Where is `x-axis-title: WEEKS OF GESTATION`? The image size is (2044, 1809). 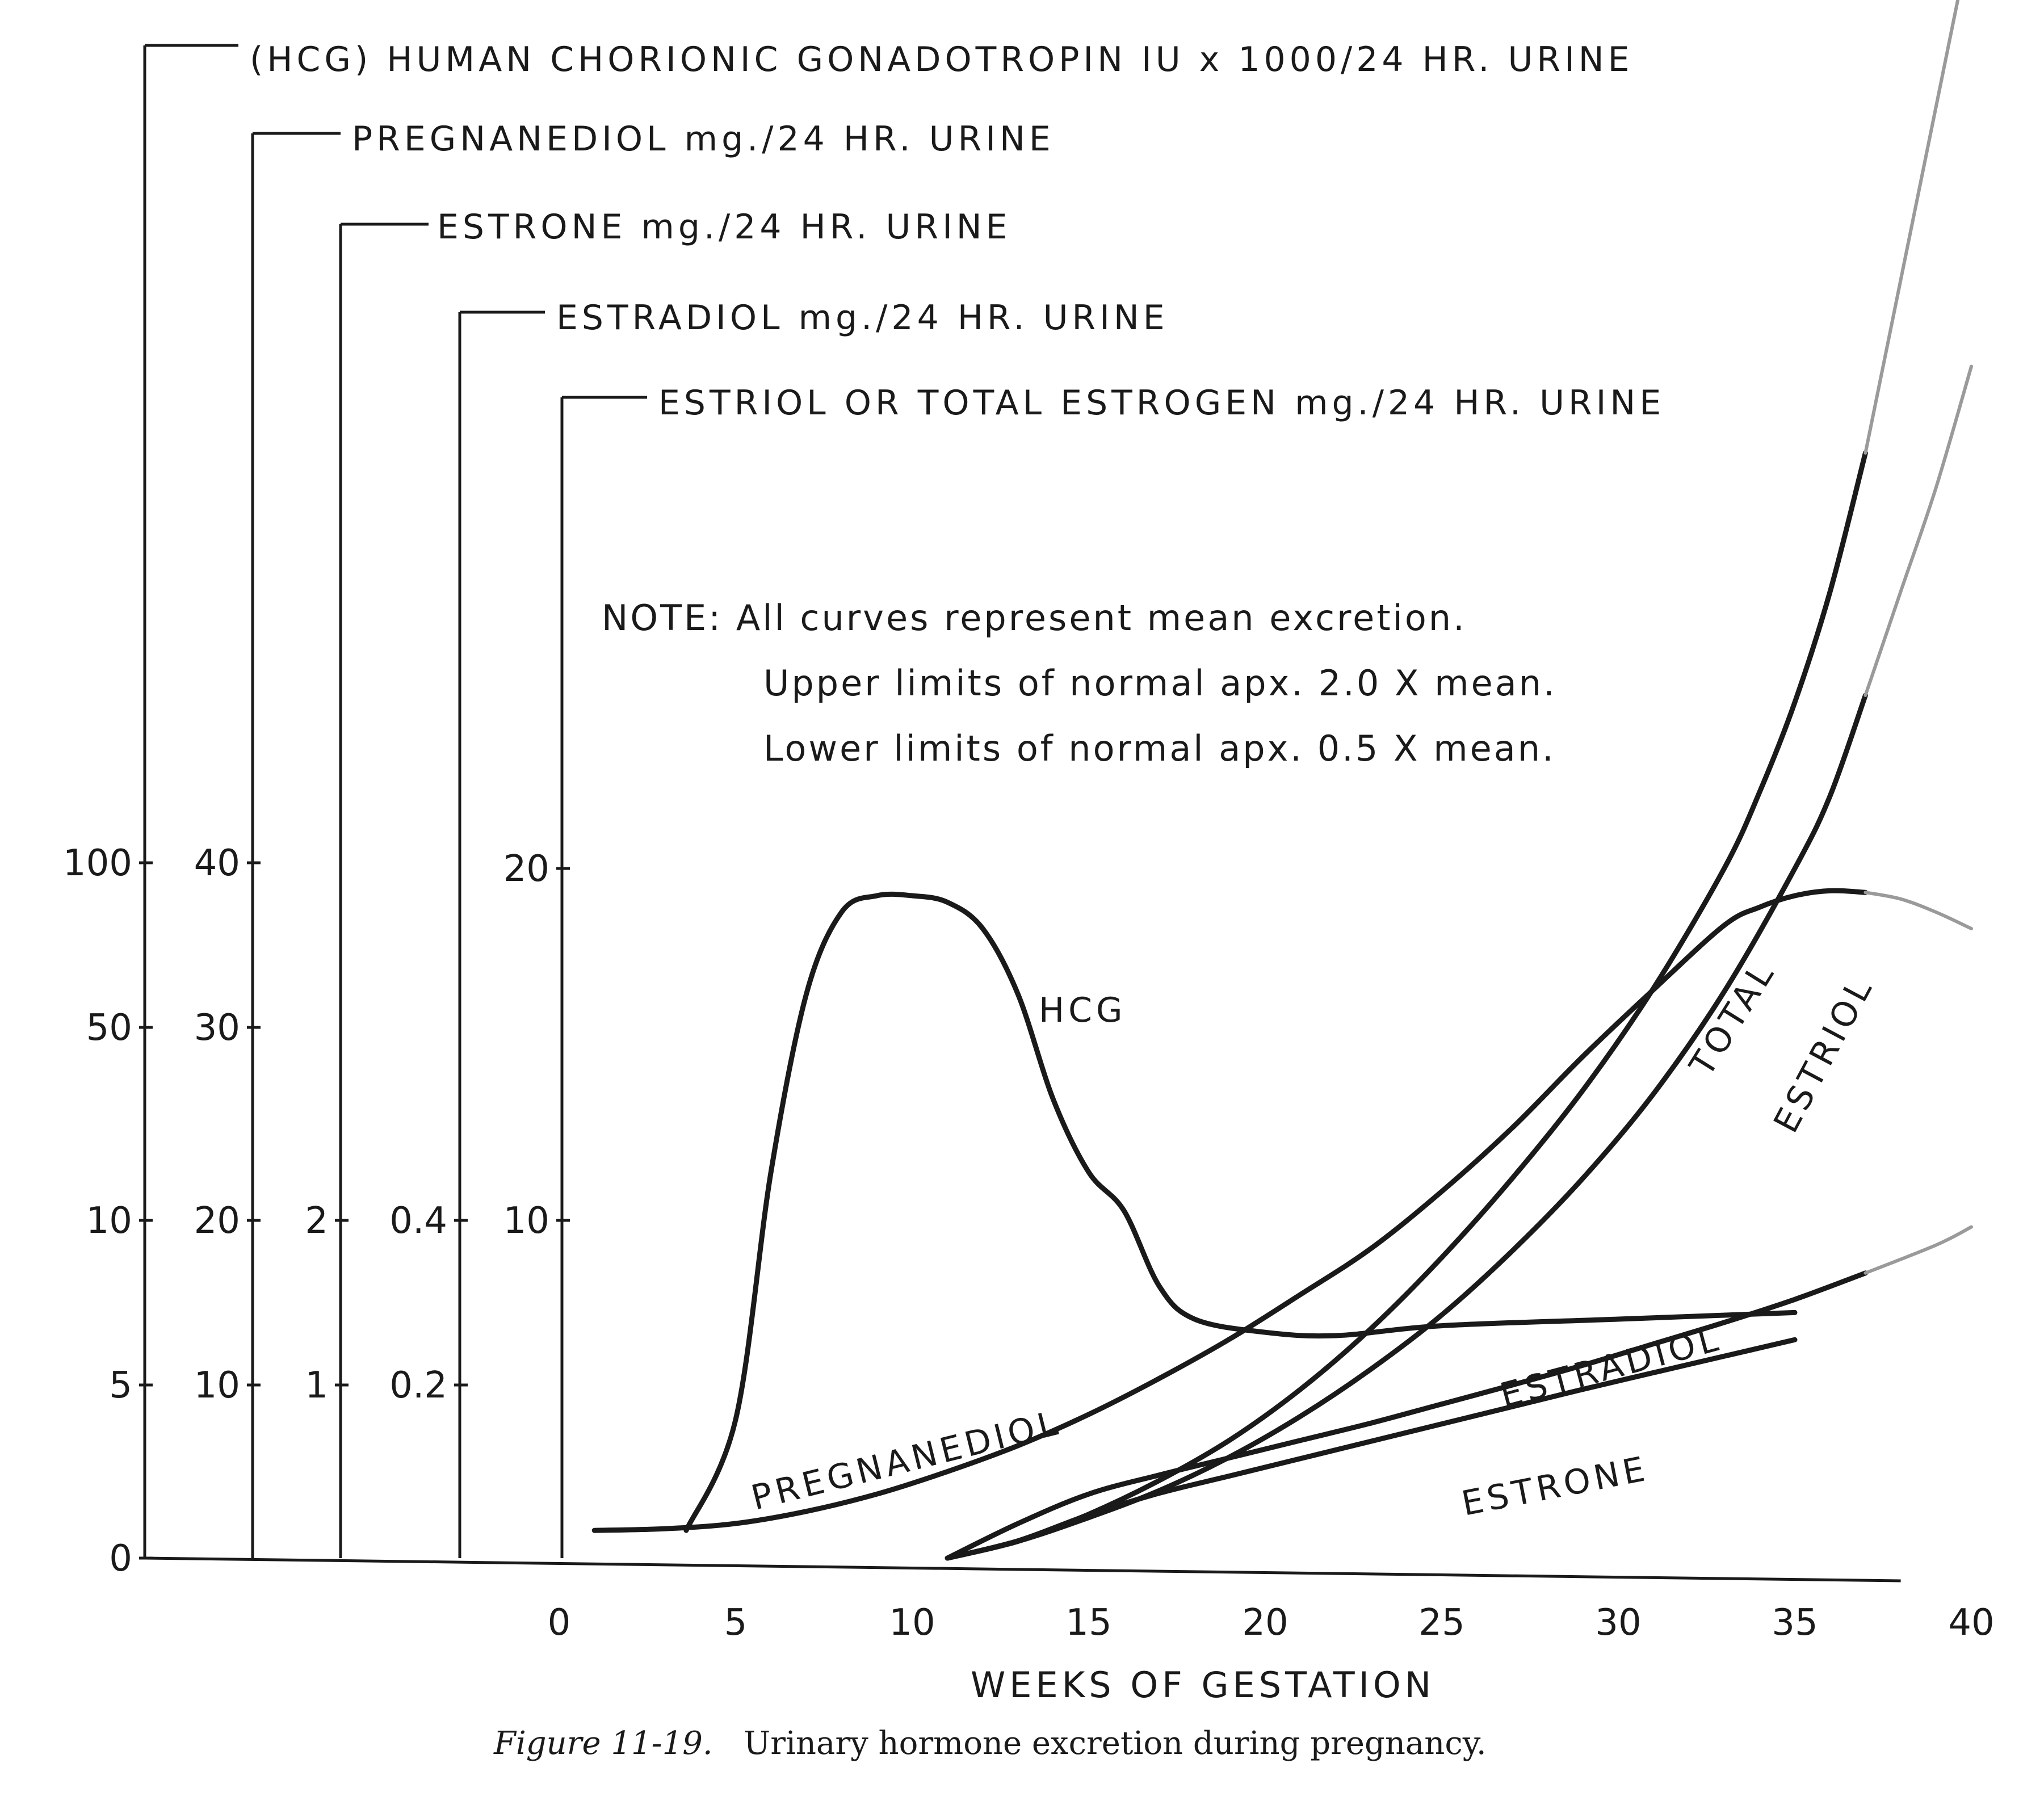 x-axis-title: WEEKS OF GESTATION is located at coordinates (1203, 1685).